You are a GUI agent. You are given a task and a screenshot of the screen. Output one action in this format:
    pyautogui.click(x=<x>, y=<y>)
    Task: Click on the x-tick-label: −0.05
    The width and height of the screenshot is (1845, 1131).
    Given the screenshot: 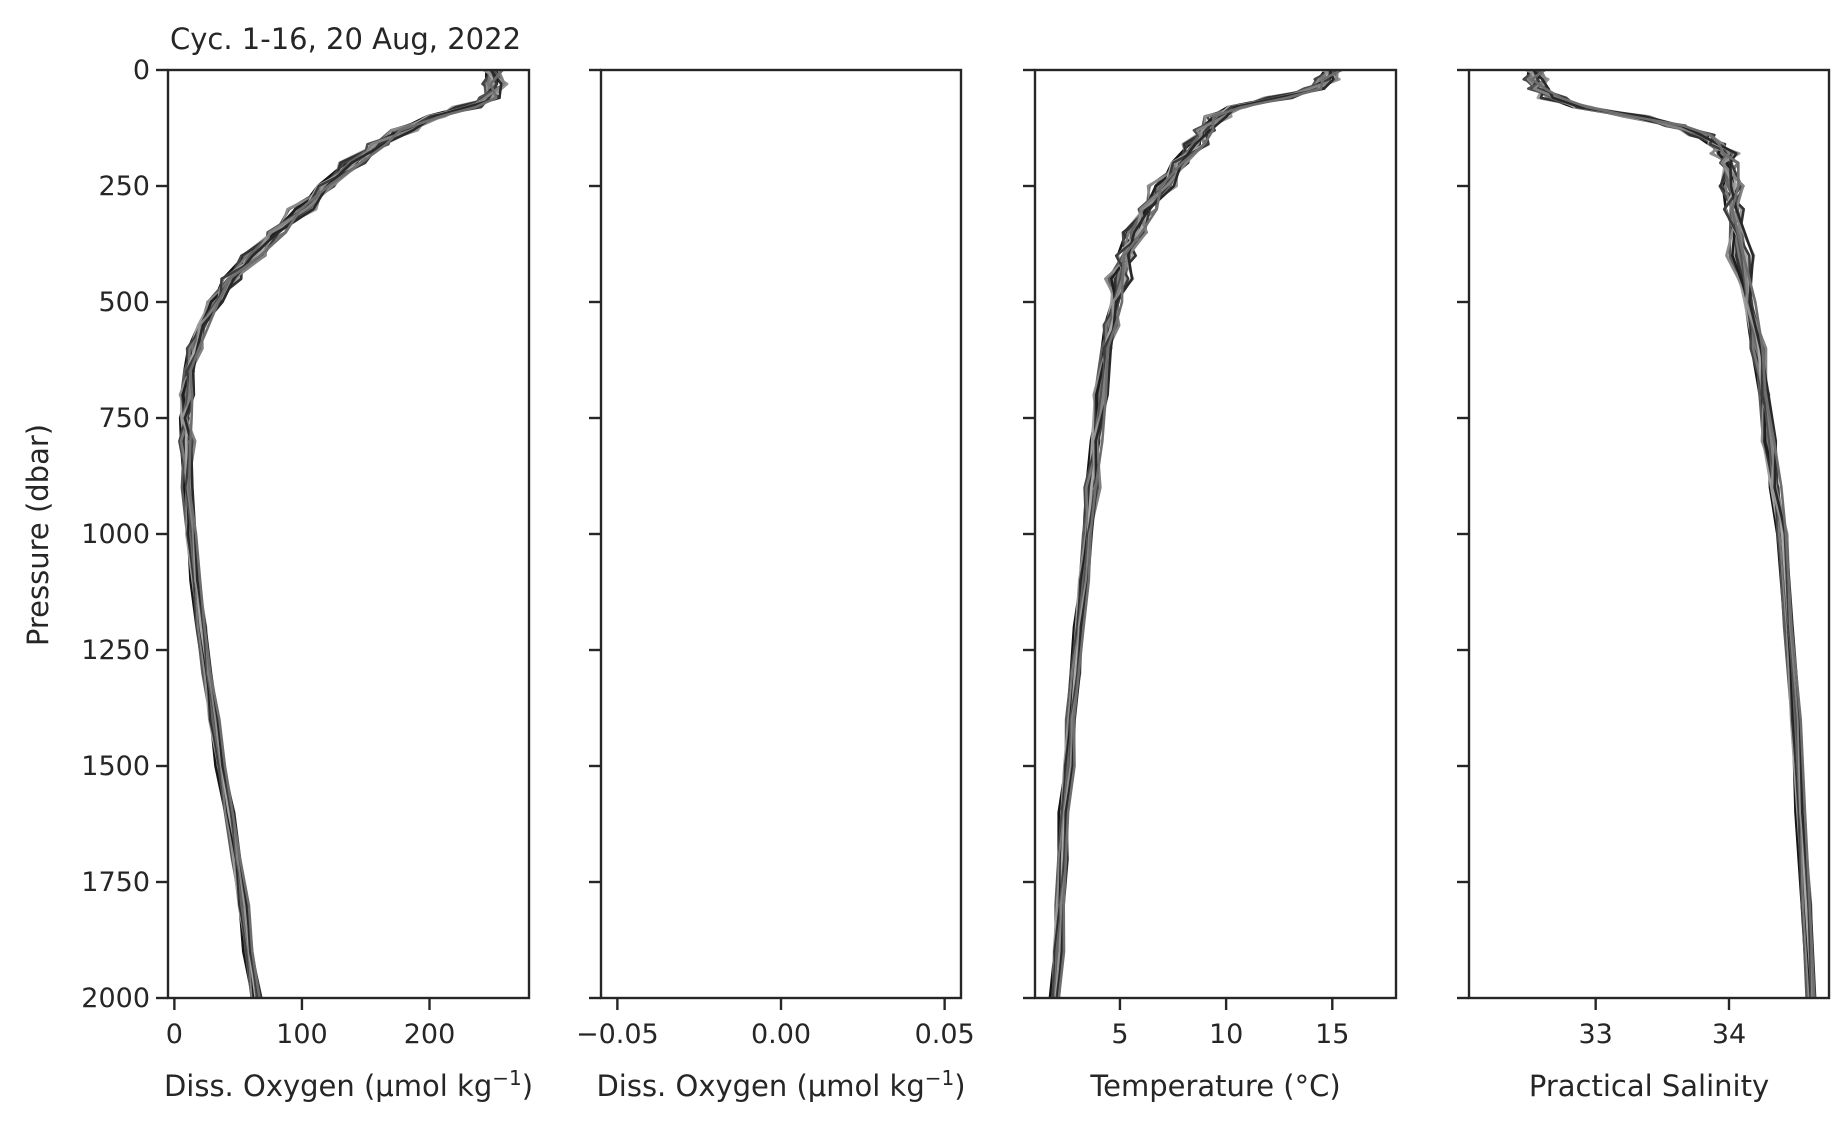 What is the action you would take?
    pyautogui.click(x=617, y=1034)
    